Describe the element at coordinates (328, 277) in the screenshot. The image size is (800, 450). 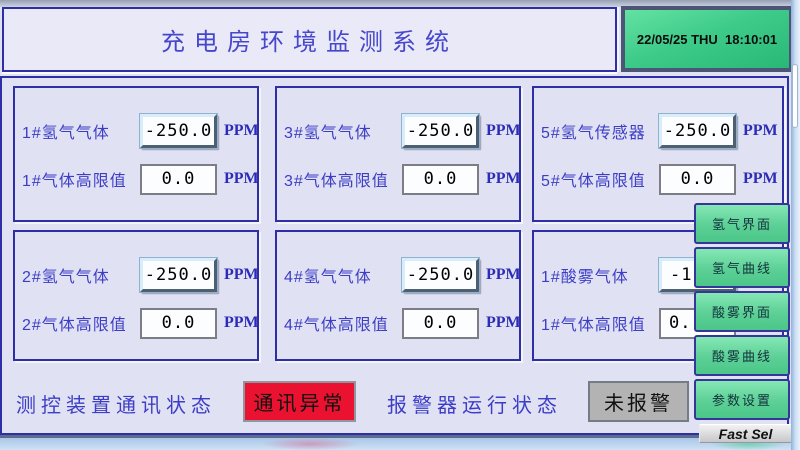
I see `gas-label: 4#氢气气体` at that location.